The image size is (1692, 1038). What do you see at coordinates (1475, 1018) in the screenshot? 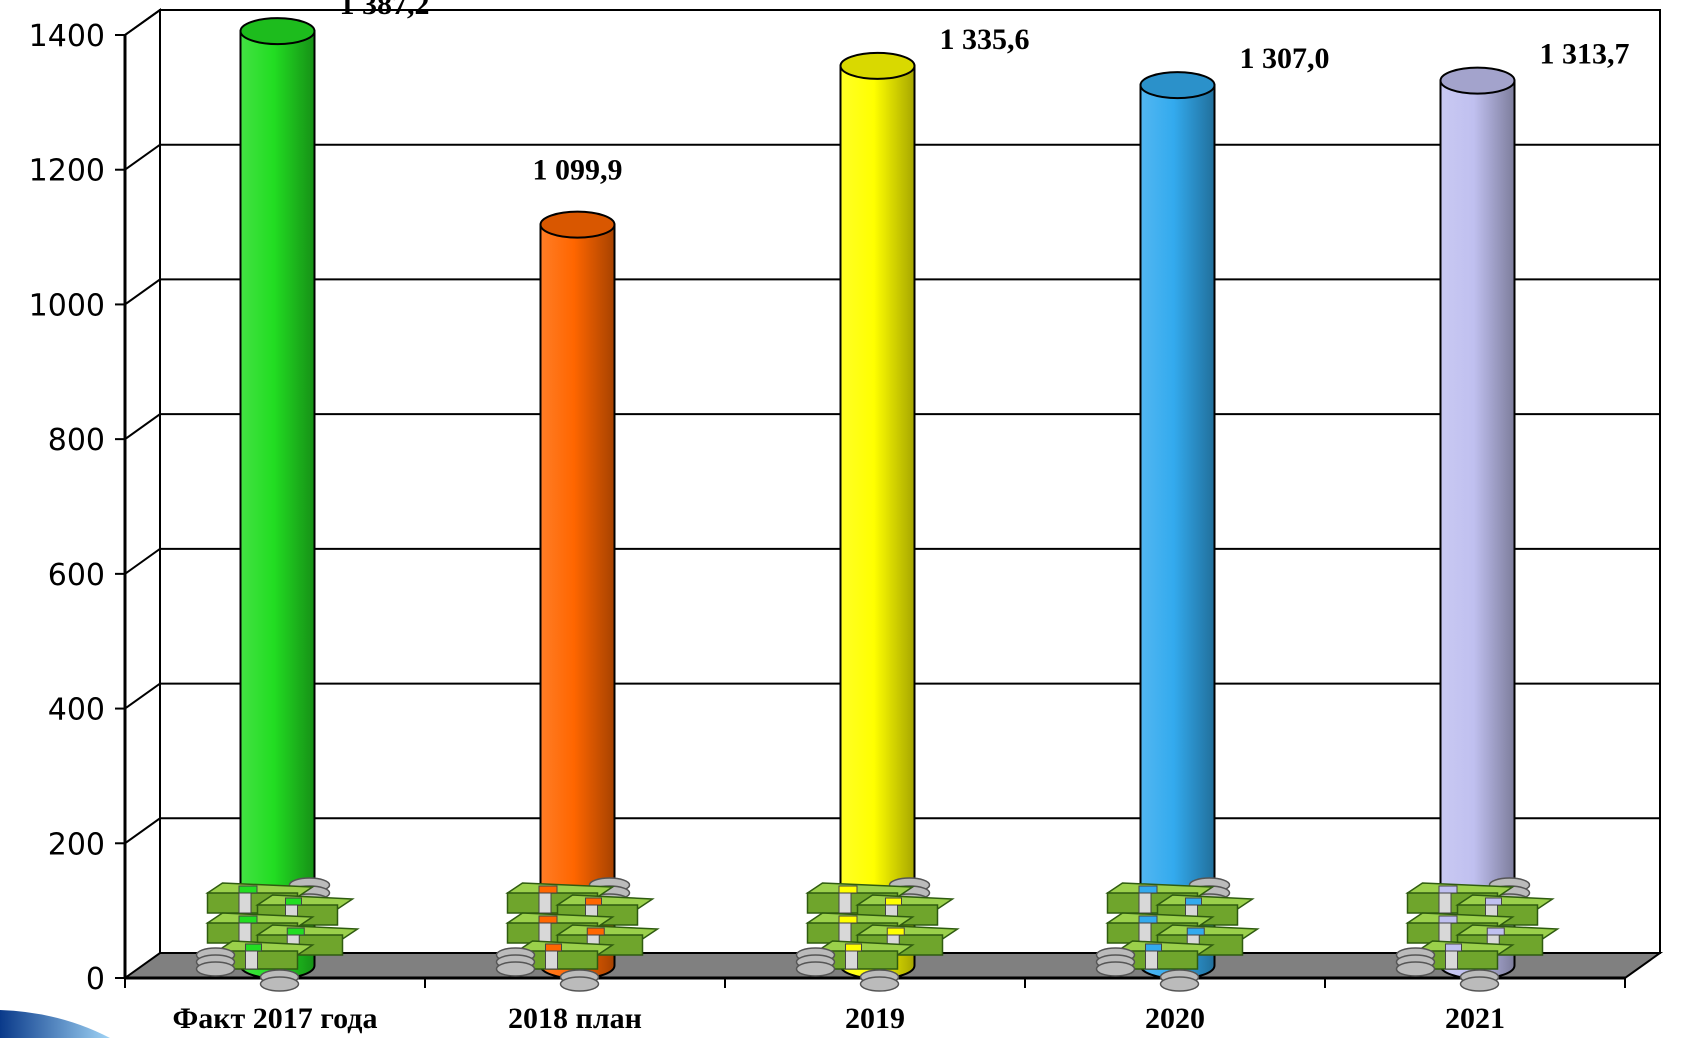
I see `category-label: 2021` at bounding box center [1475, 1018].